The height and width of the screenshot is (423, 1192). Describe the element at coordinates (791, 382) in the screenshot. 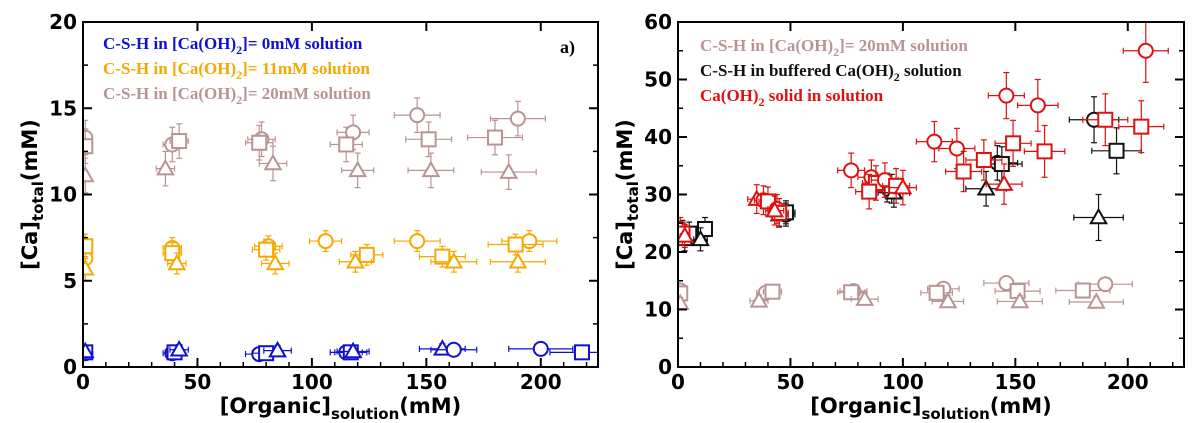

I see `x-tick-label: 50` at that location.